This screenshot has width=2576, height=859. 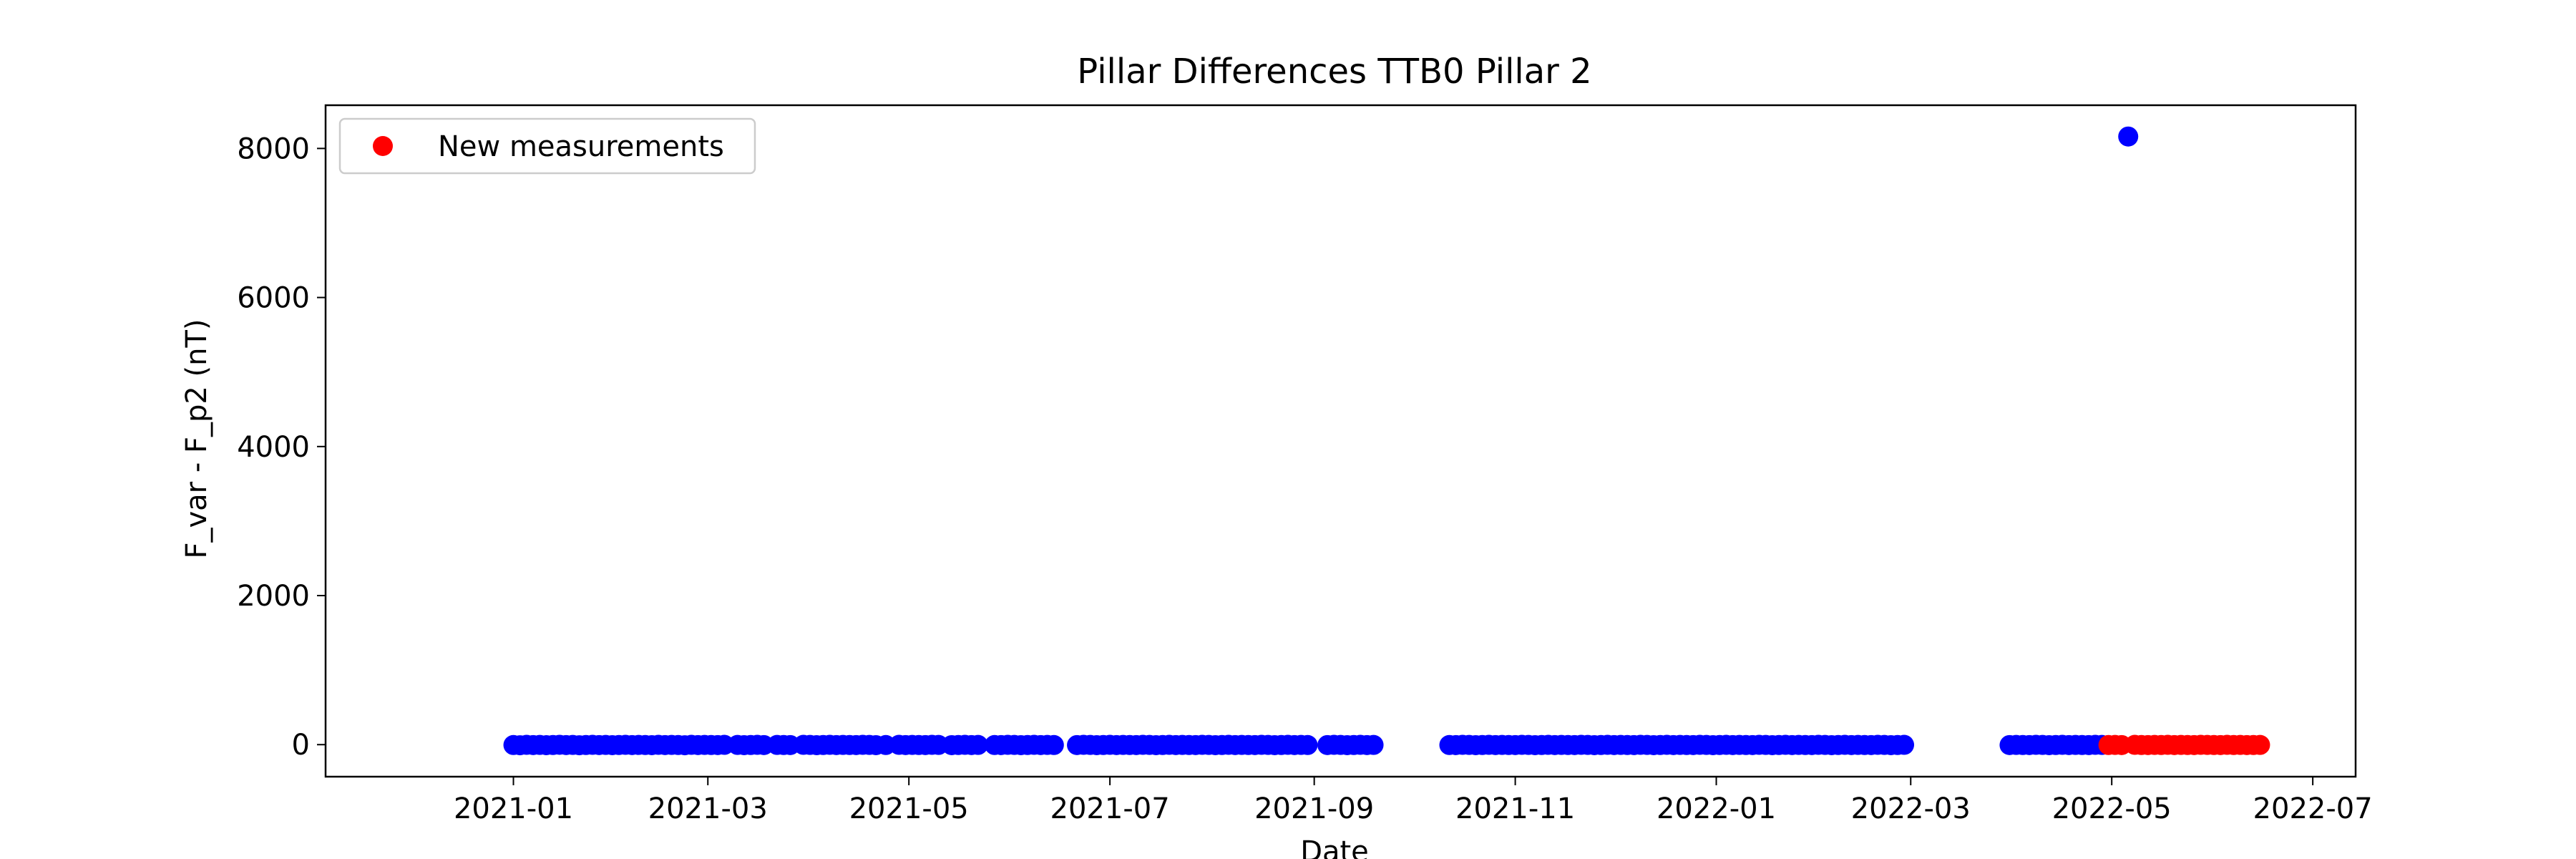 I want to click on legend-box, so click(x=547, y=146).